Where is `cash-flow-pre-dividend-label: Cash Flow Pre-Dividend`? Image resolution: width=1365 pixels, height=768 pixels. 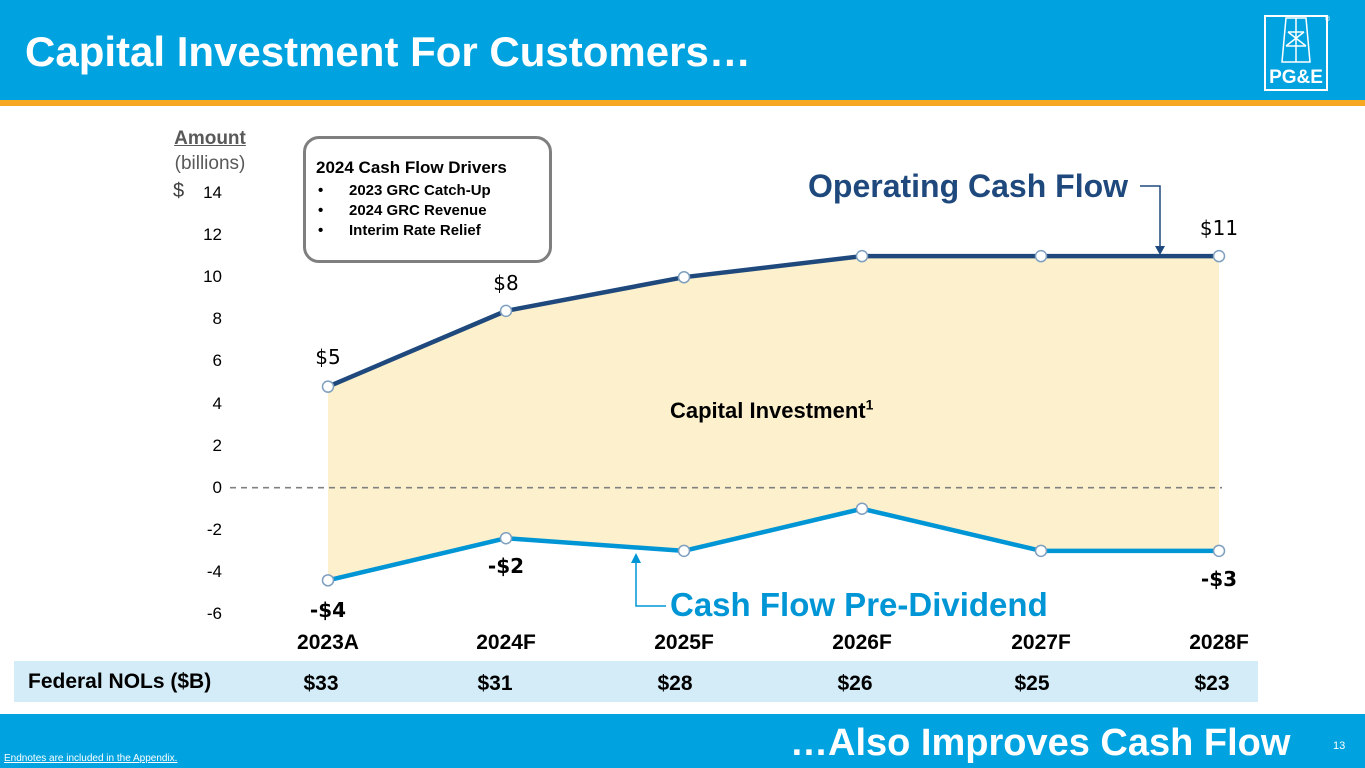
cash-flow-pre-dividend-label: Cash Flow Pre-Dividend is located at coordinates (859, 604).